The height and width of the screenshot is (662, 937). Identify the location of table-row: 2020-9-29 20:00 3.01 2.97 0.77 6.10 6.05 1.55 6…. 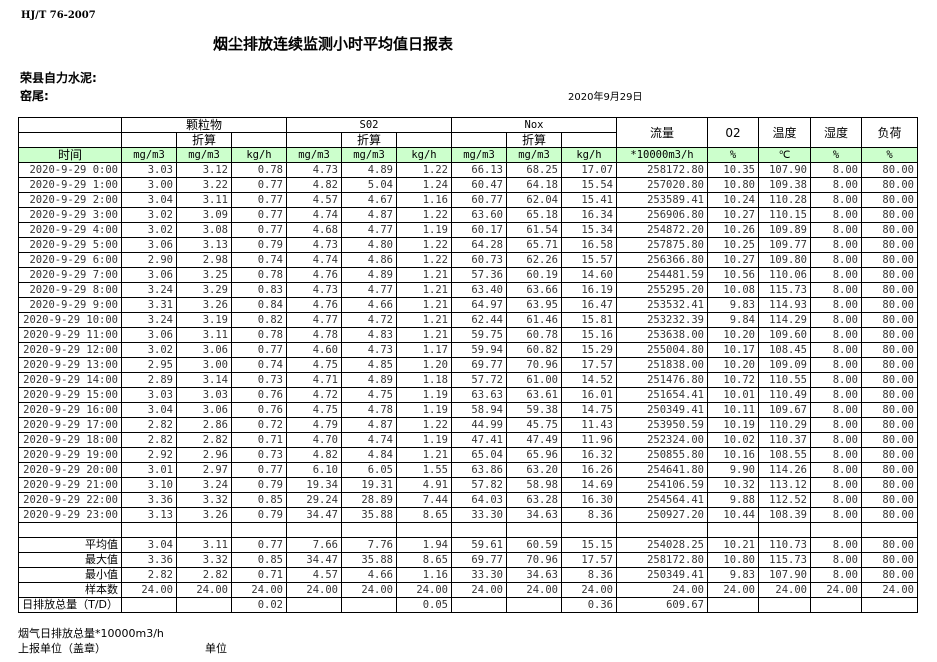
(468, 470).